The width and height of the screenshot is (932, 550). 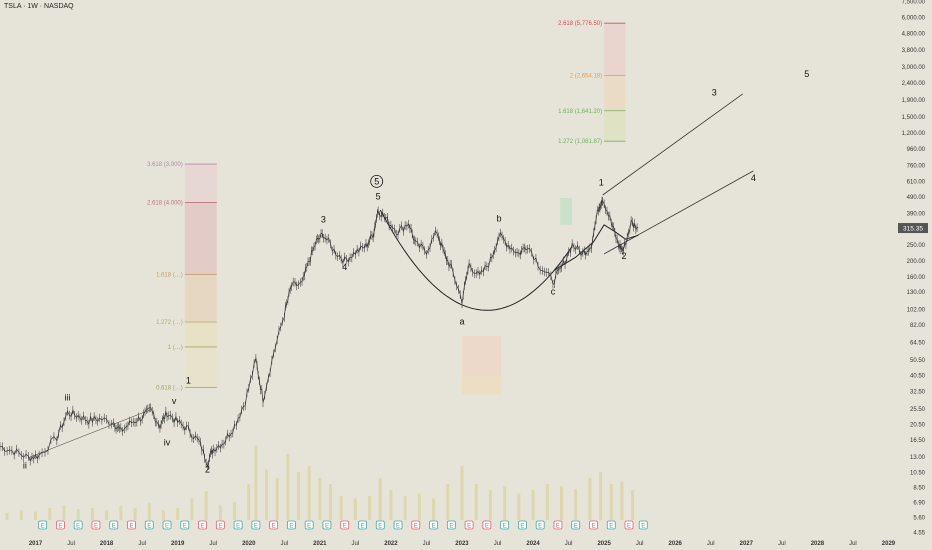 What do you see at coordinates (916, 246) in the screenshot?
I see `y-tick-label: 250.00` at bounding box center [916, 246].